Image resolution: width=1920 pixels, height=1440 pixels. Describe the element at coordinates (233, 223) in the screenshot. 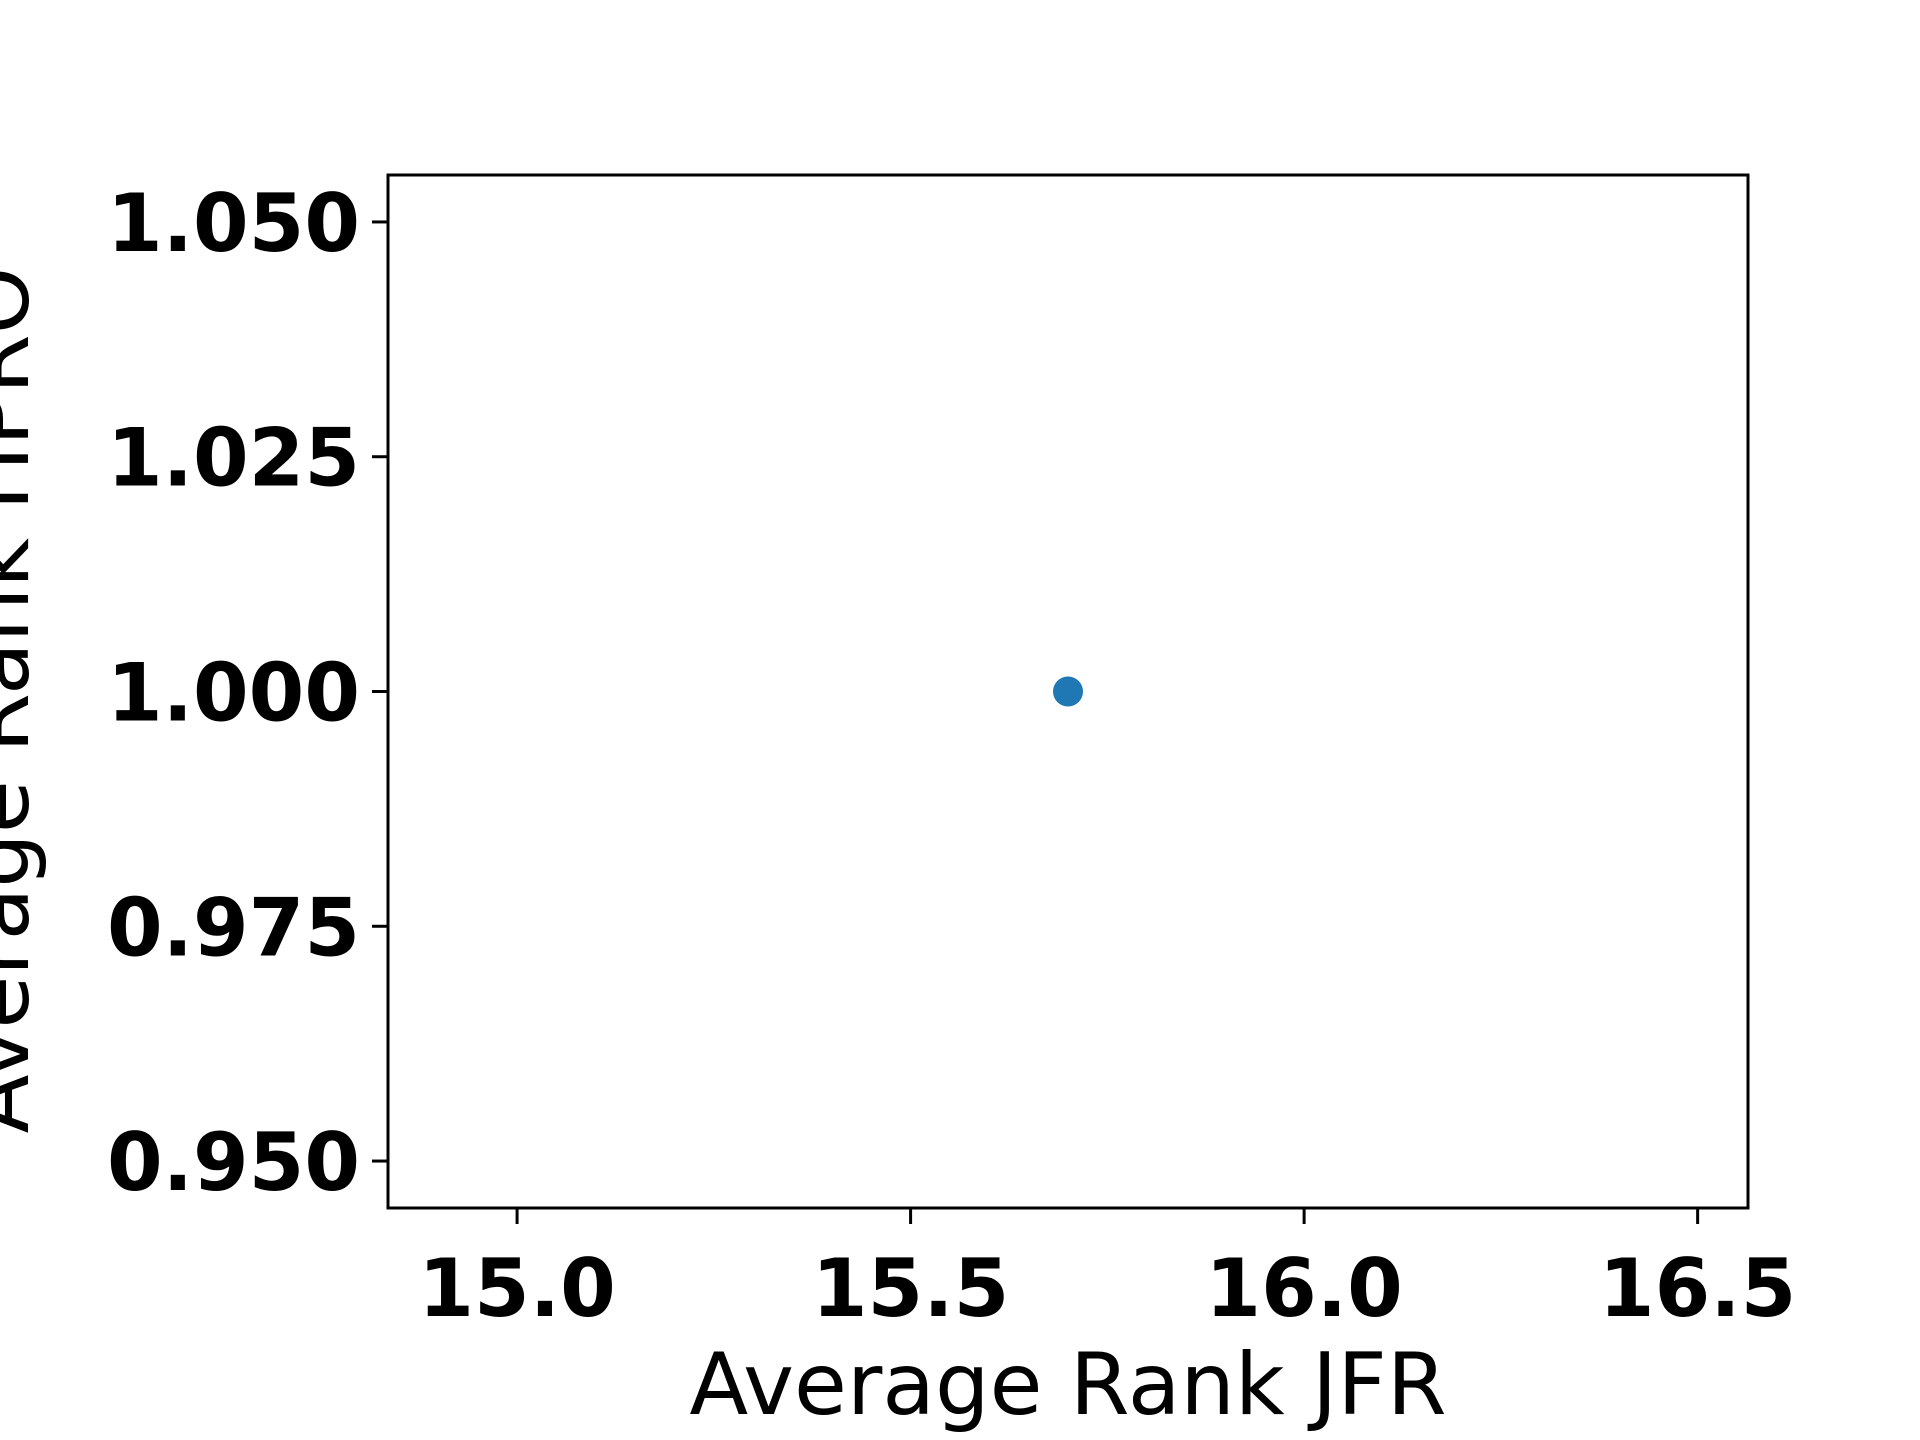

I see `y-tick-label: 1.050` at that location.